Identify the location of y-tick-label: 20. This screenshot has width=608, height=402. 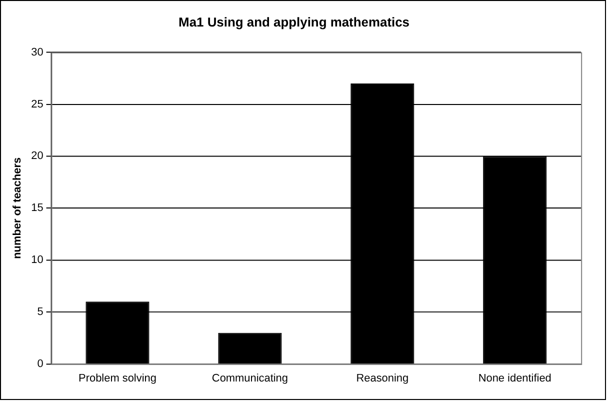
(37, 156).